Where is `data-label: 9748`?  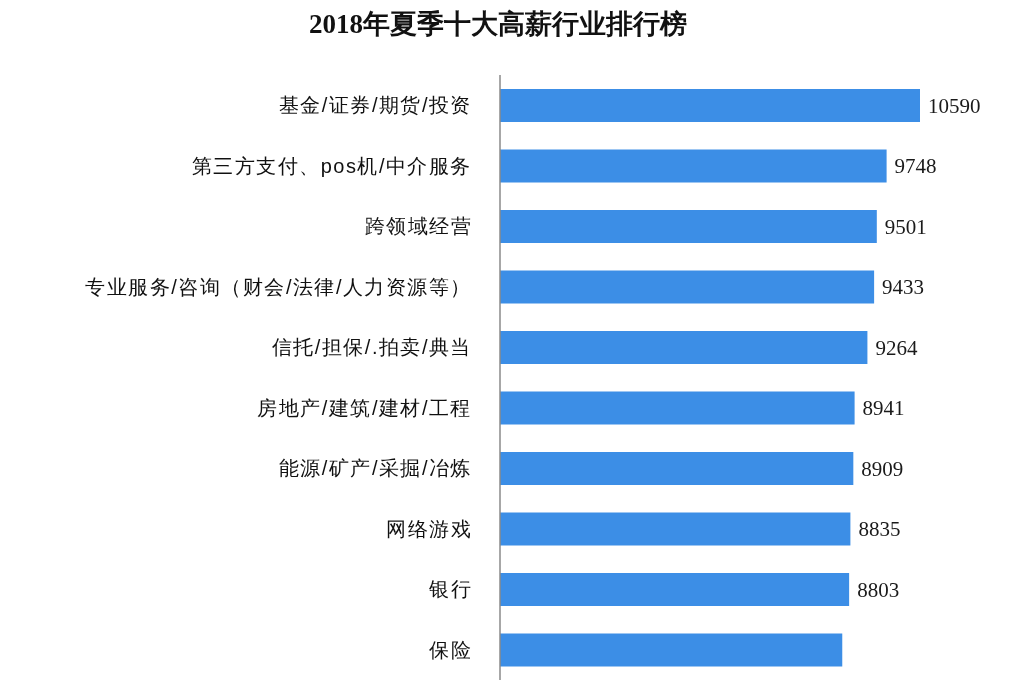
data-label: 9748 is located at coordinates (915, 166).